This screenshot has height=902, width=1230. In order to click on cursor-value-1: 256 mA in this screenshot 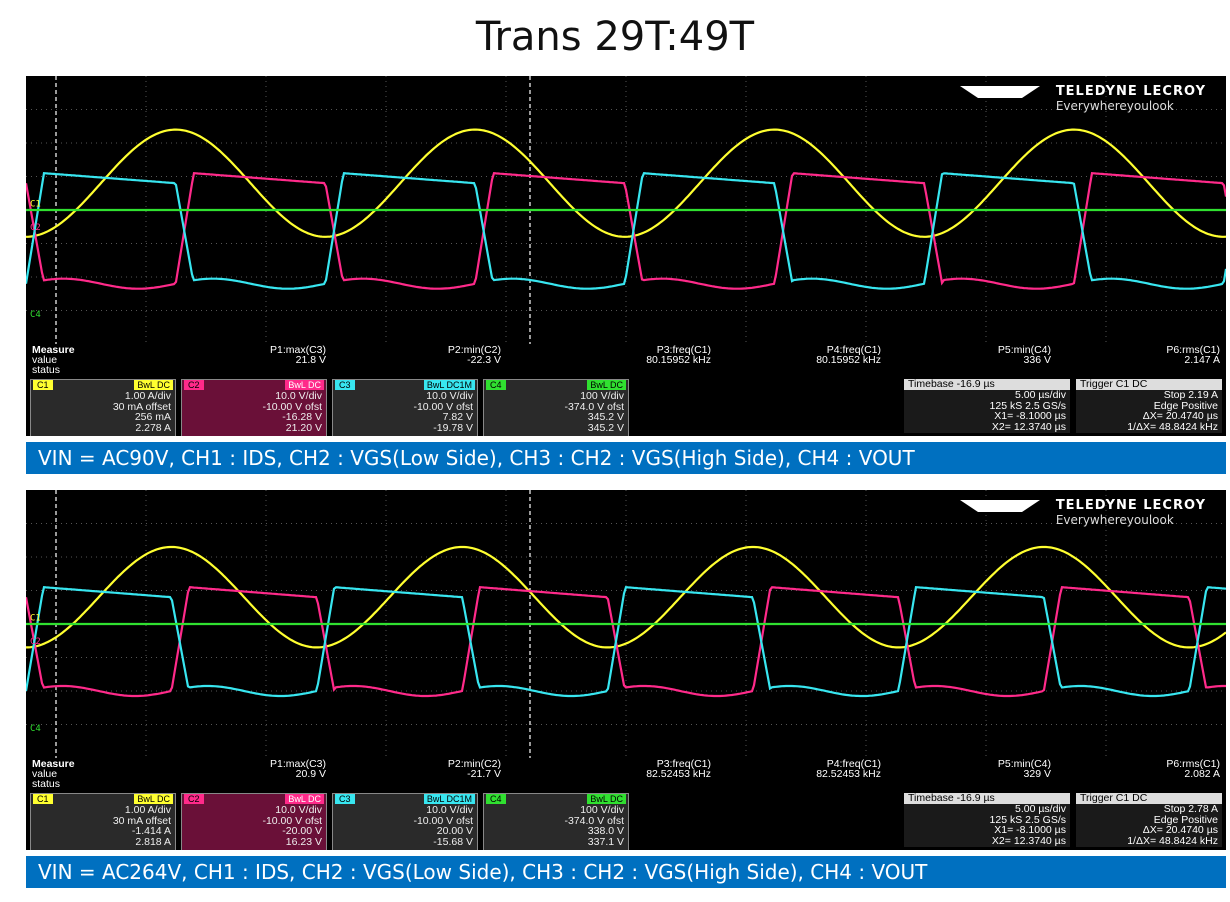, I will do `click(152, 417)`.